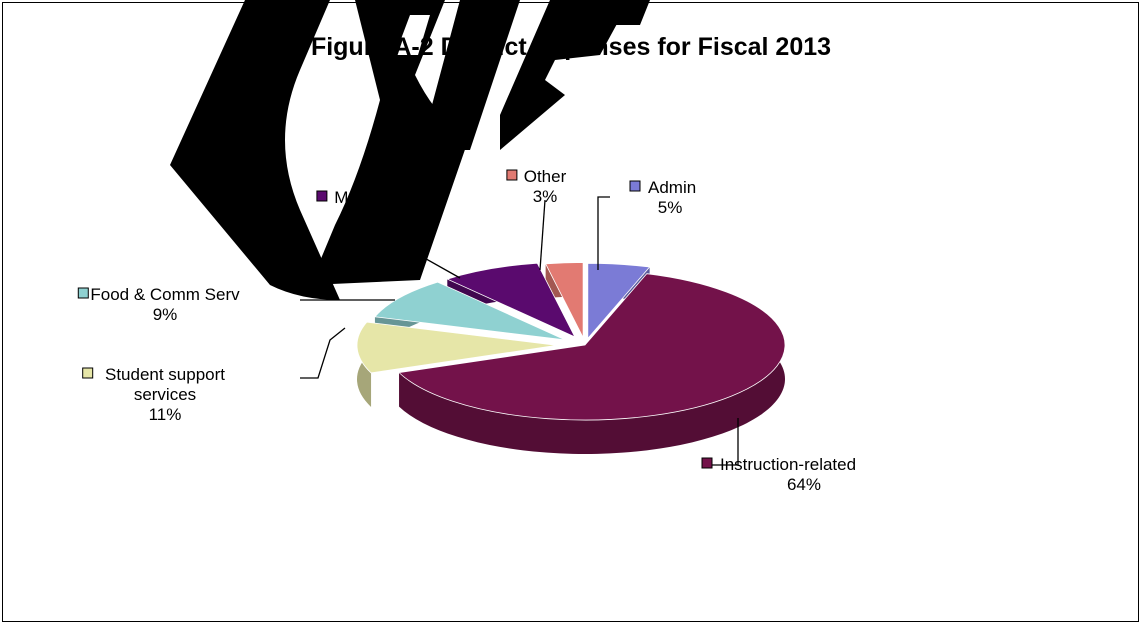  I want to click on slice-name-label-1: Instruction-related, so click(788, 464).